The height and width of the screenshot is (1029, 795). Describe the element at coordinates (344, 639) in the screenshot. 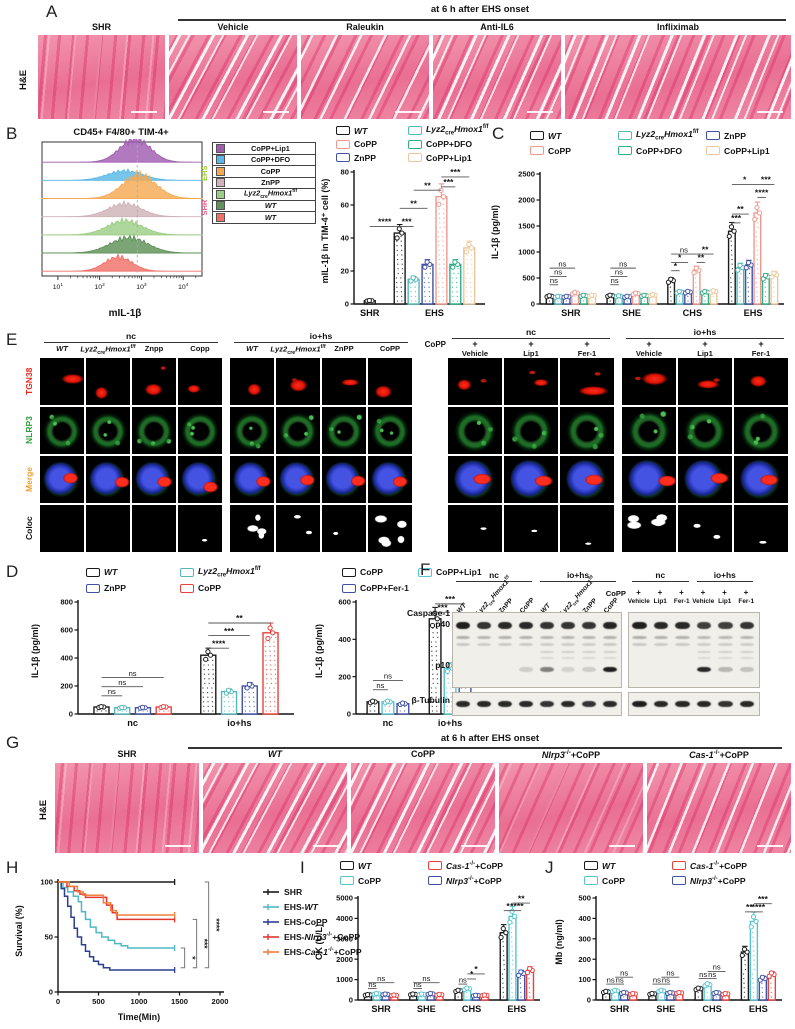

I see `text-el: 400` at that location.